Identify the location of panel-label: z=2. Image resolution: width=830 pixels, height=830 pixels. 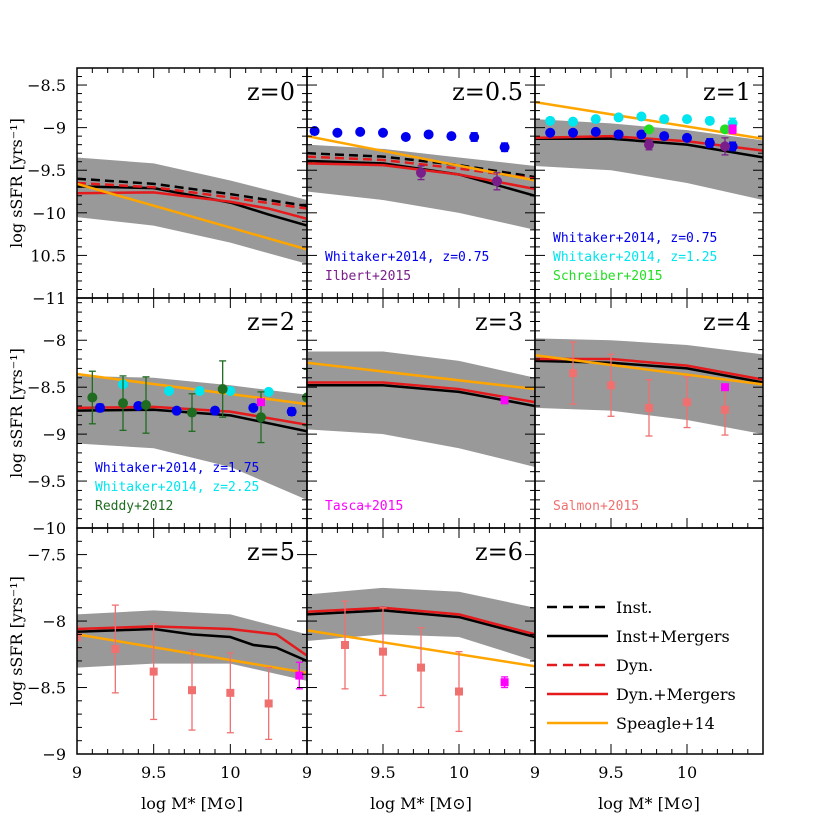
(271, 322).